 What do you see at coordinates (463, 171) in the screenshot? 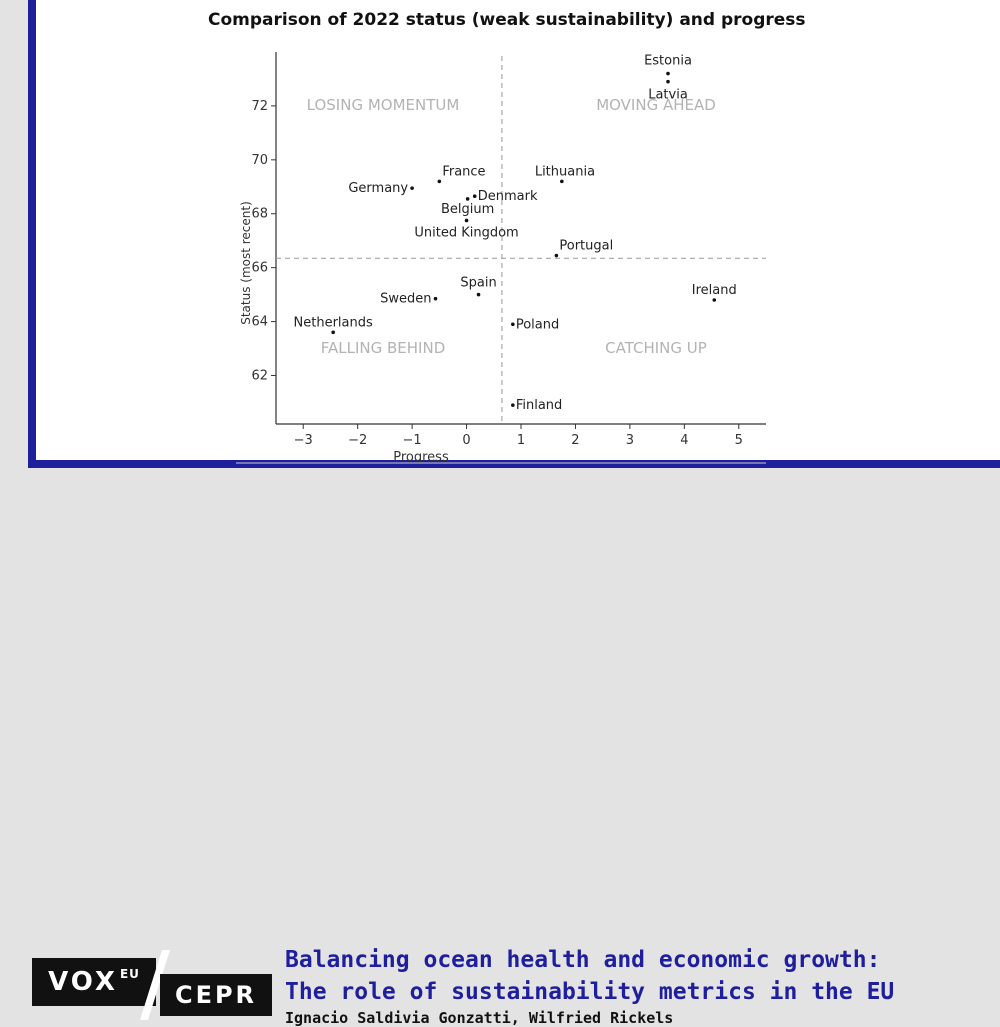
I see `point-label-france: France` at bounding box center [463, 171].